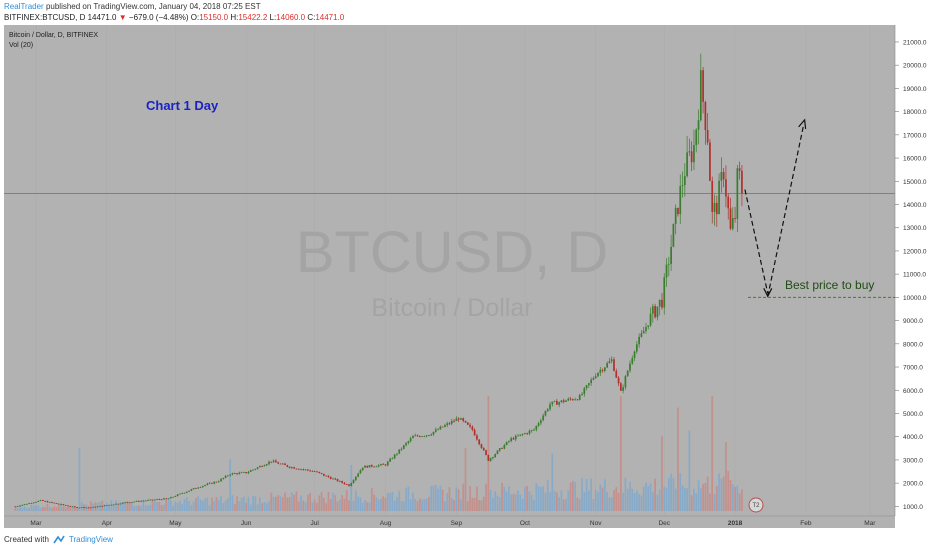  What do you see at coordinates (53, 35) in the screenshot?
I see `series-title: Bitcoin / Dollar, D, BITFINEX` at bounding box center [53, 35].